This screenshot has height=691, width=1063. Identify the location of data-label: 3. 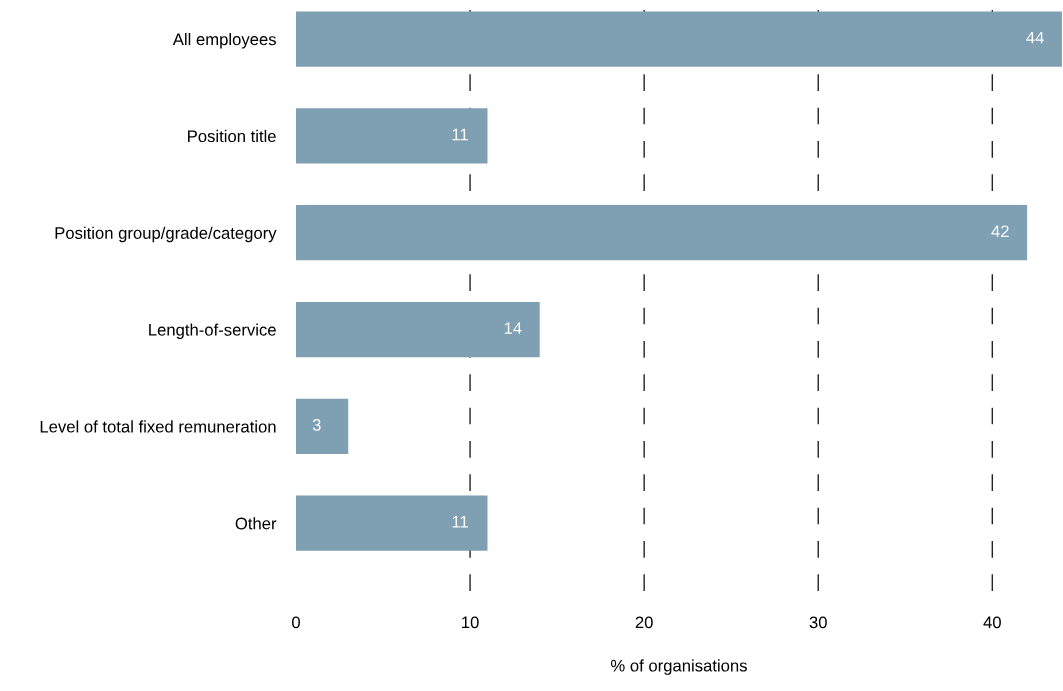
(316, 425).